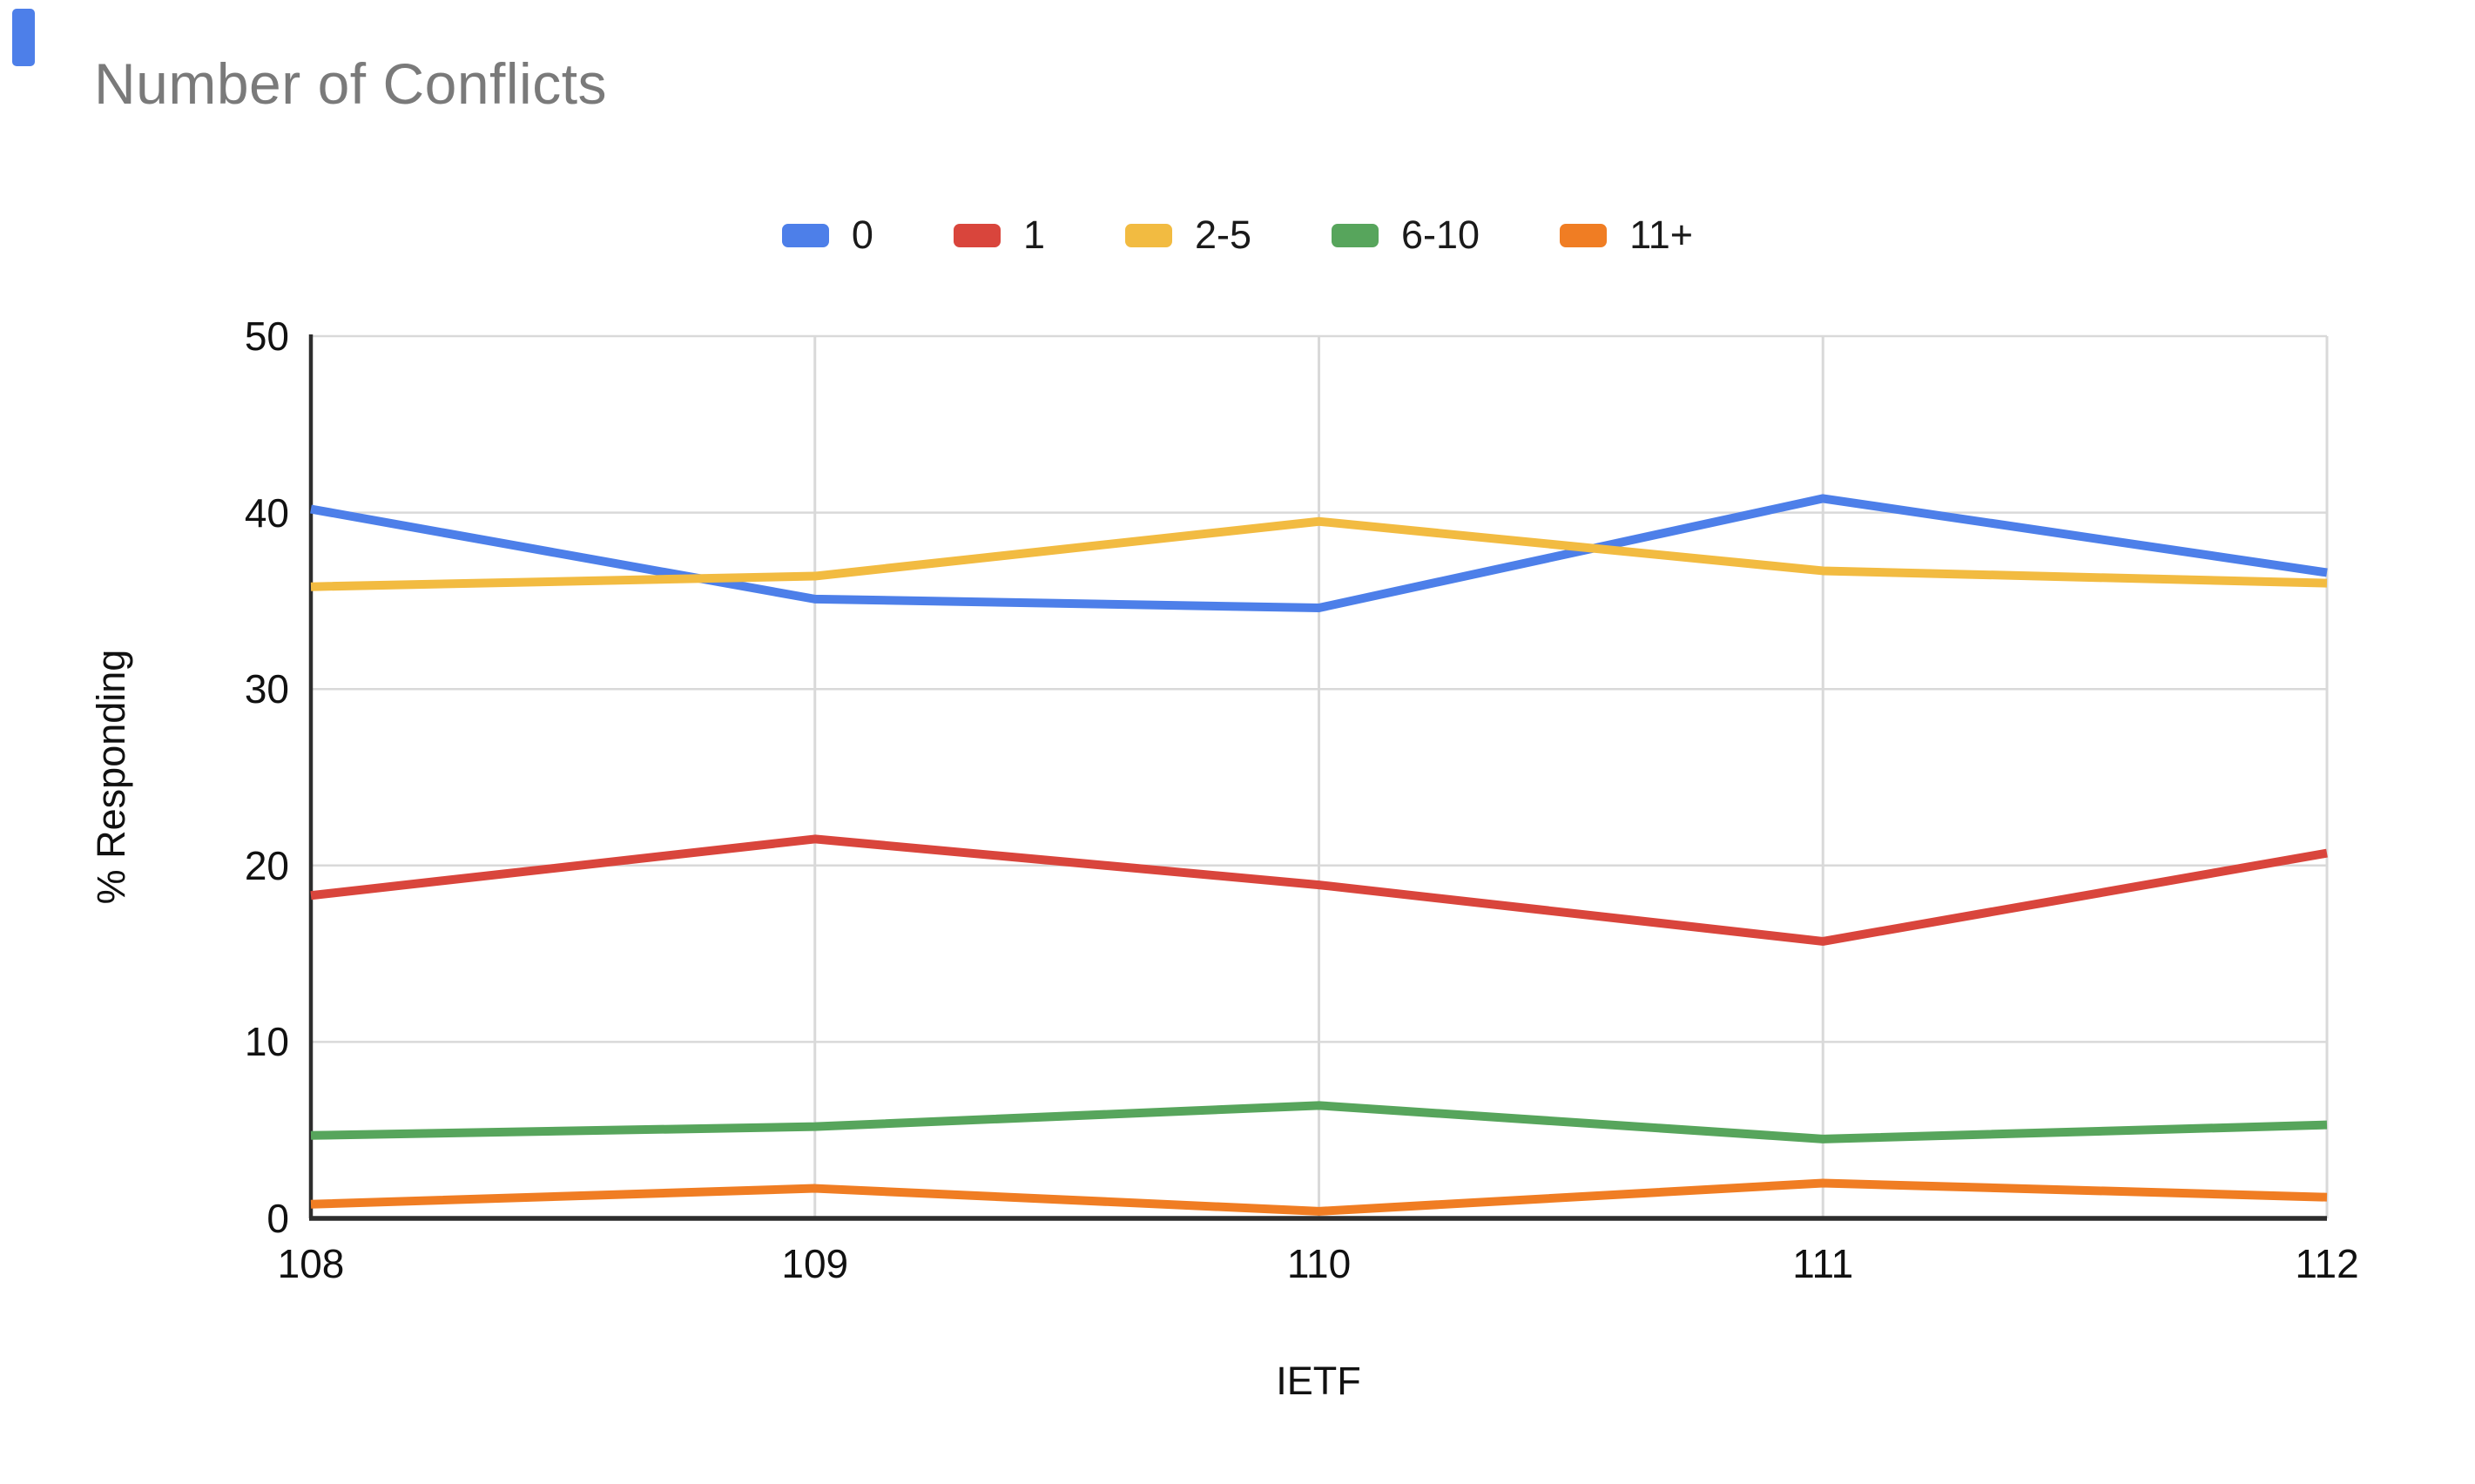 The height and width of the screenshot is (1484, 2475). What do you see at coordinates (1188, 235) in the screenshot?
I see `legend-item-2-5: 2-5` at bounding box center [1188, 235].